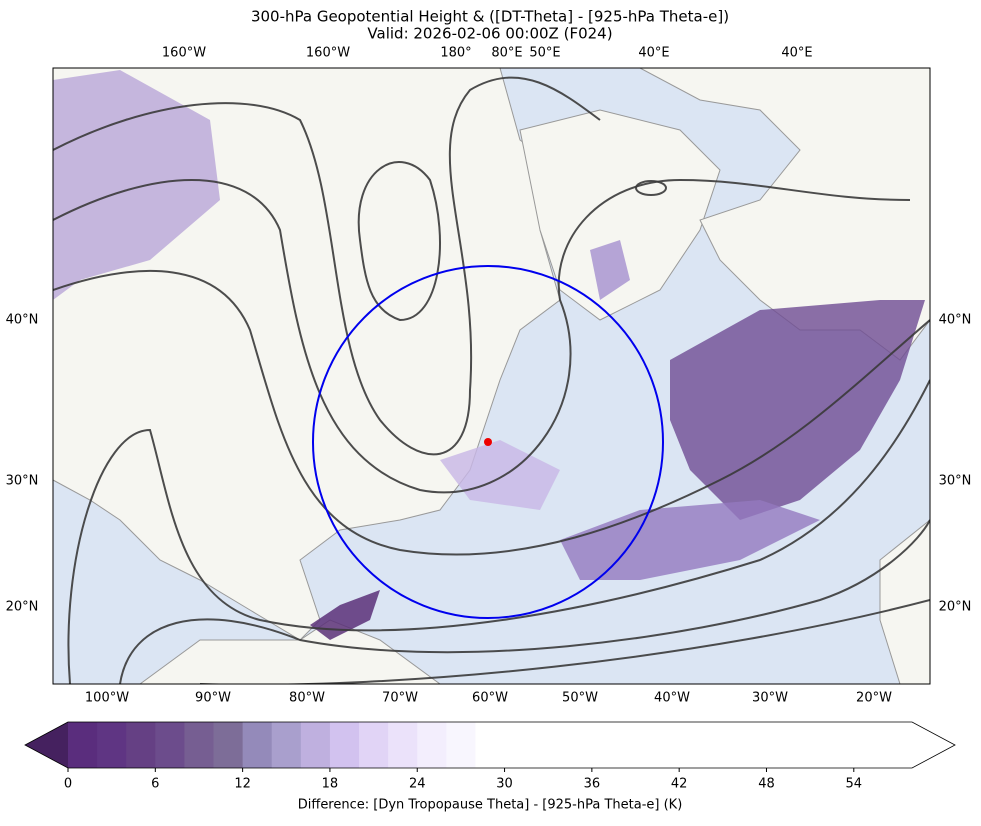  What do you see at coordinates (506, 53) in the screenshot?
I see `graticule-label: 80°E` at bounding box center [506, 53].